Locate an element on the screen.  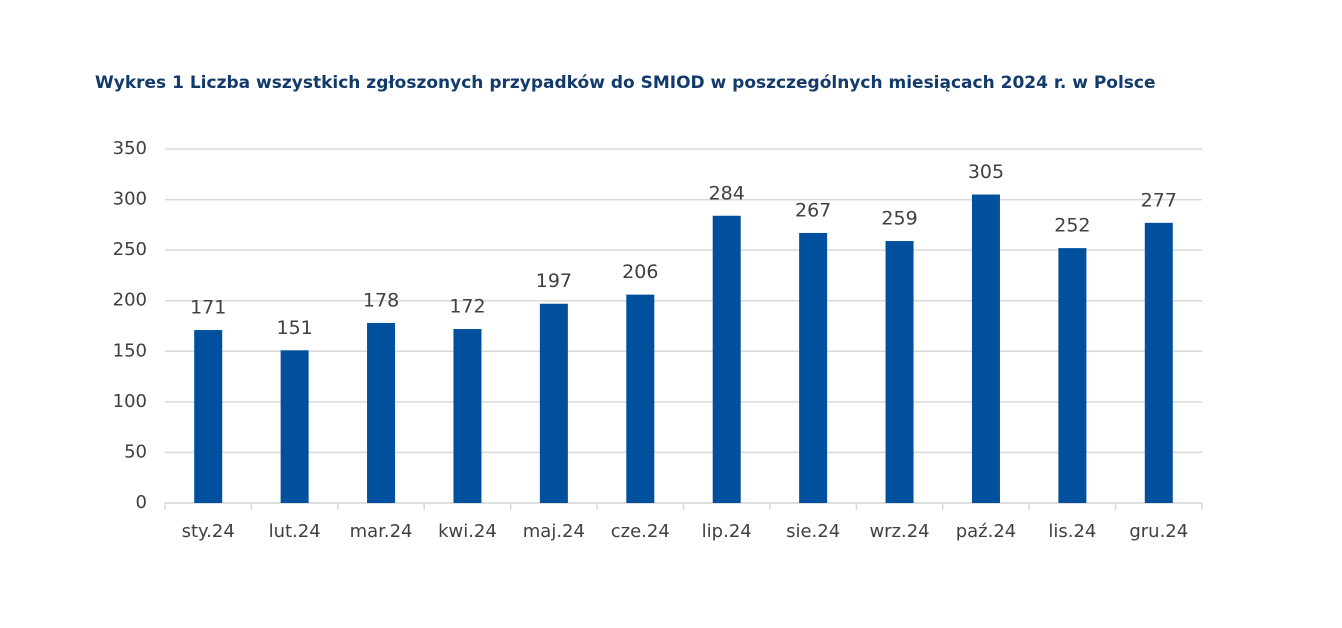
data-label: 151 is located at coordinates (294, 328).